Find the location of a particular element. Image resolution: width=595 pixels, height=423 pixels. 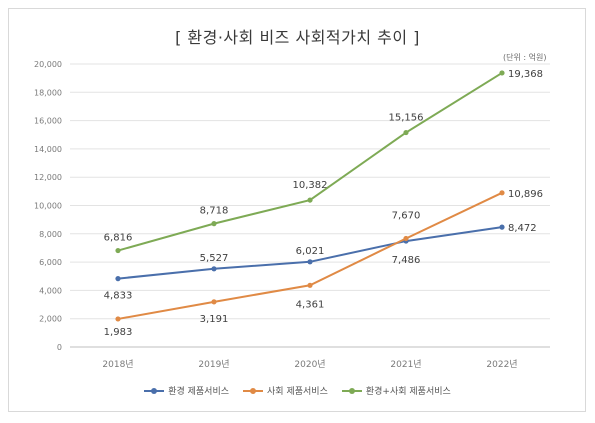

x-tick-label: 2019년 is located at coordinates (213, 364).